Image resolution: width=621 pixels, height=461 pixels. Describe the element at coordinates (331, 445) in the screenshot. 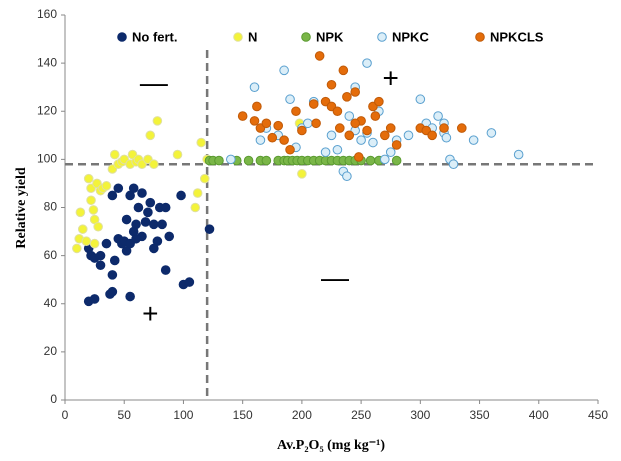

I see `x-axis-label: Av.P₂O₅ (mg kg⁻¹)` at that location.